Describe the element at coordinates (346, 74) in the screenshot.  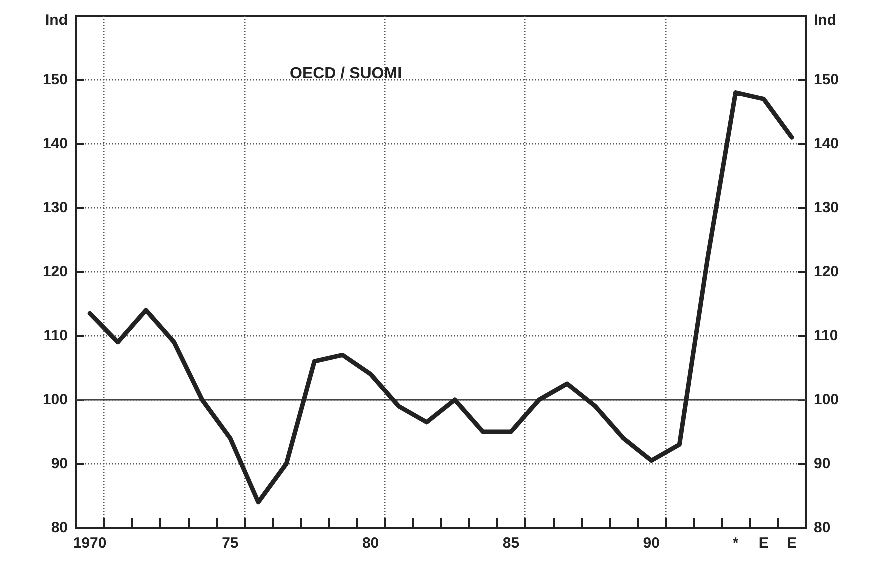
I see `annotation: OECD / SUOMI` at that location.